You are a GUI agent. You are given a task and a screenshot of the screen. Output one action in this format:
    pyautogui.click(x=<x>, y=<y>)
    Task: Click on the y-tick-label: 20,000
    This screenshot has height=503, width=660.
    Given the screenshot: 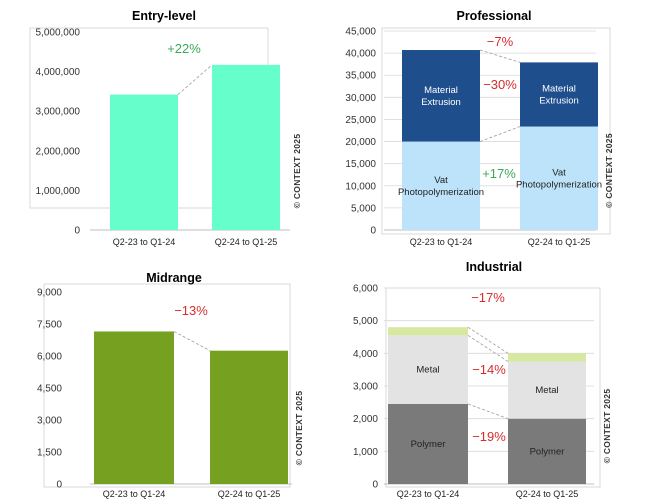 What is the action you would take?
    pyautogui.click(x=360, y=142)
    